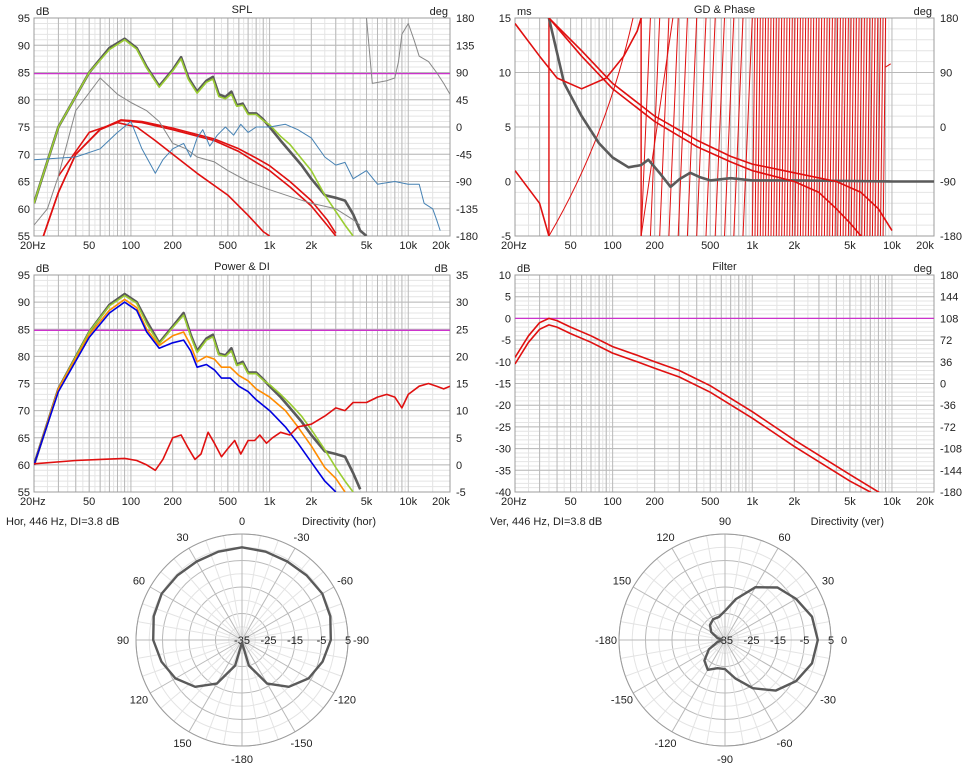 The height and width of the screenshot is (770, 966). I want to click on powerdi-y-left-tick: 90, so click(24, 303).